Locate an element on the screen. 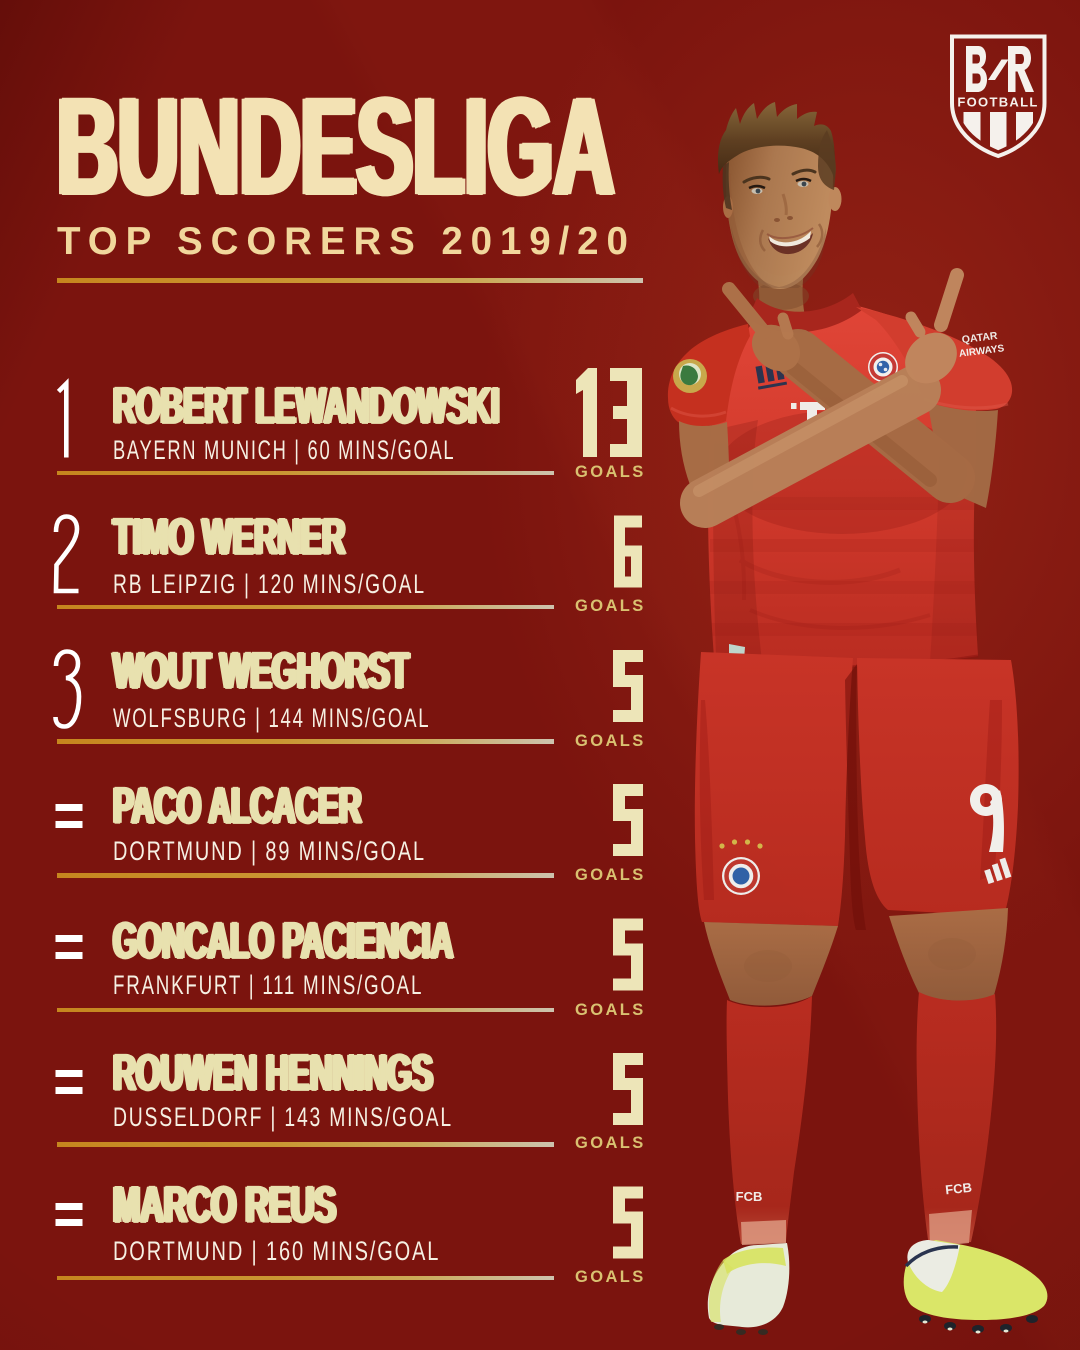 Image resolution: width=1080 pixels, height=1350 pixels. svg-text: FOOTBALL is located at coordinates (997, 102).